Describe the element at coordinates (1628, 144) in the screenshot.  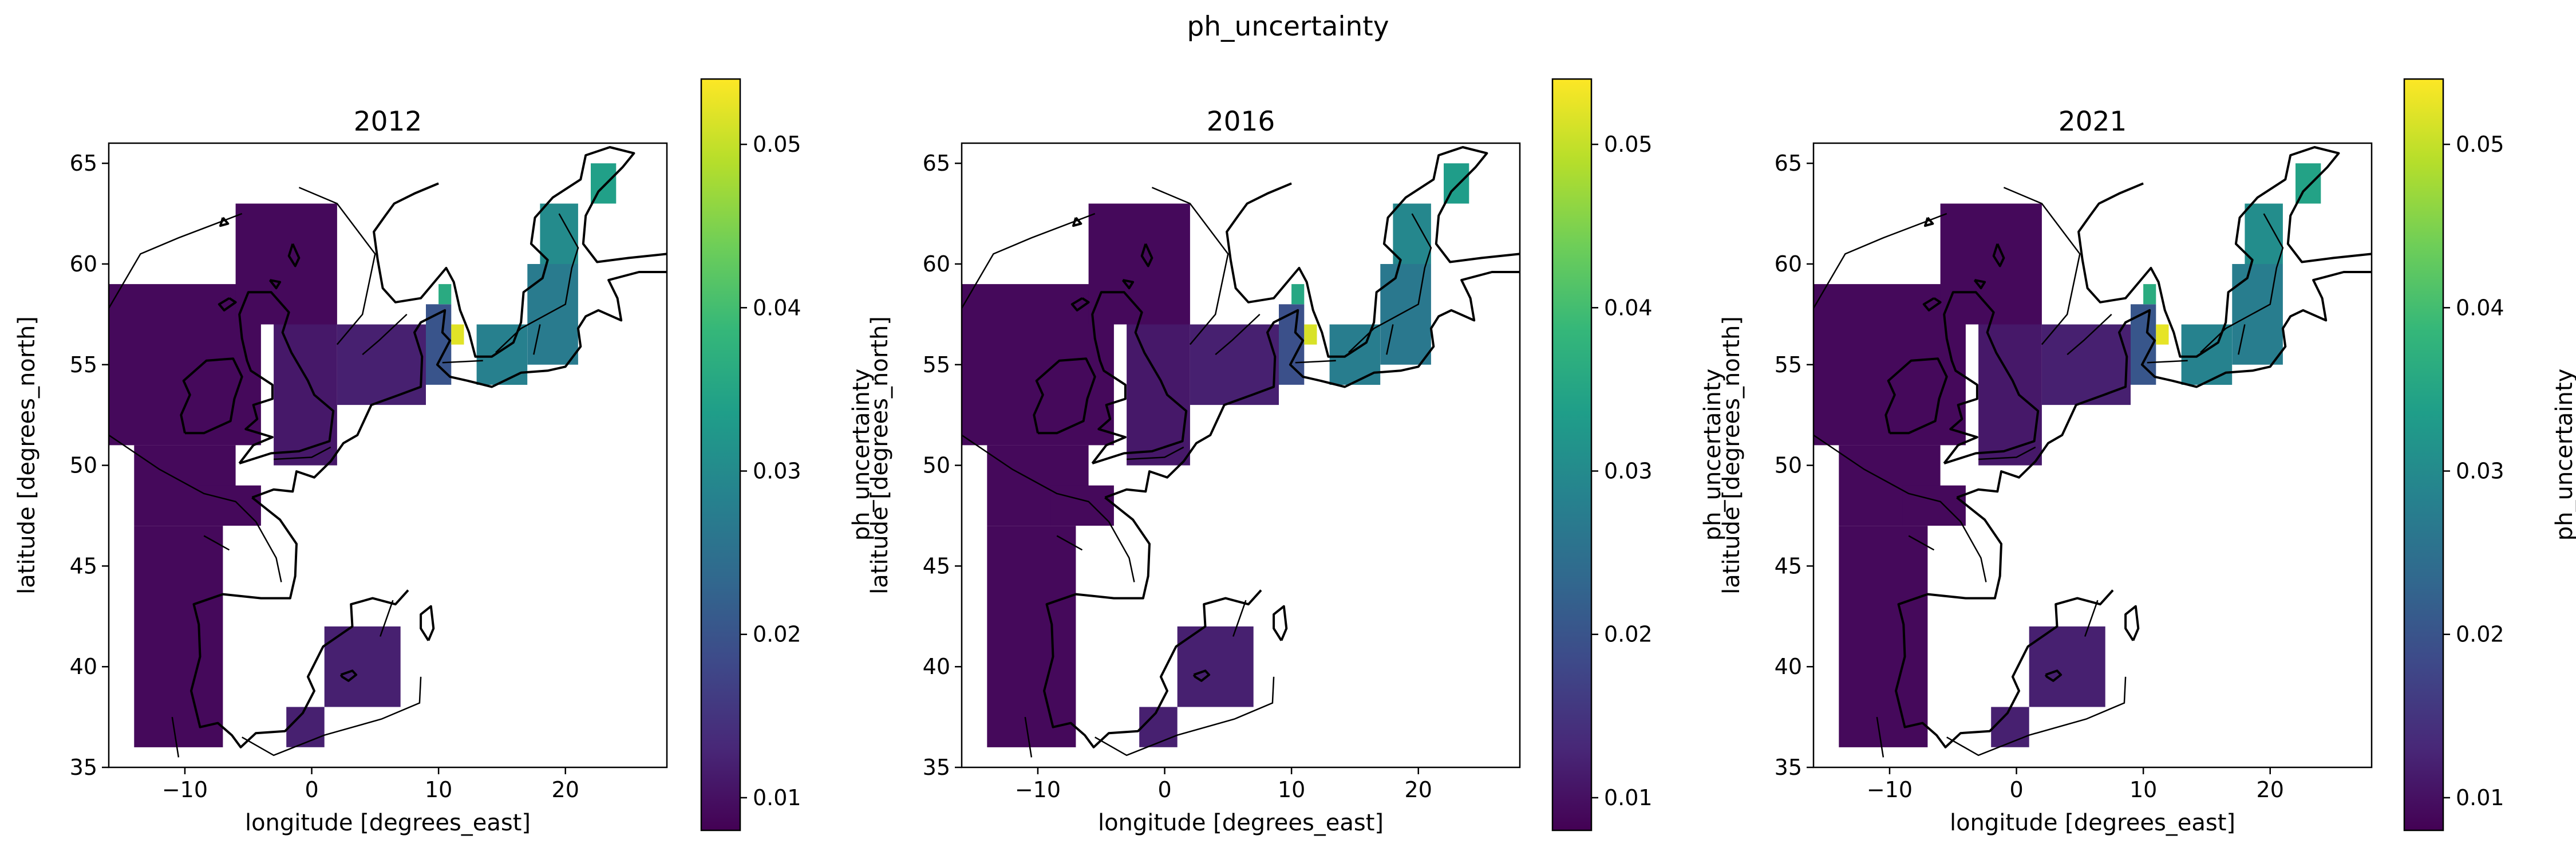
I see `colorbar-tick-label: 0.05` at that location.